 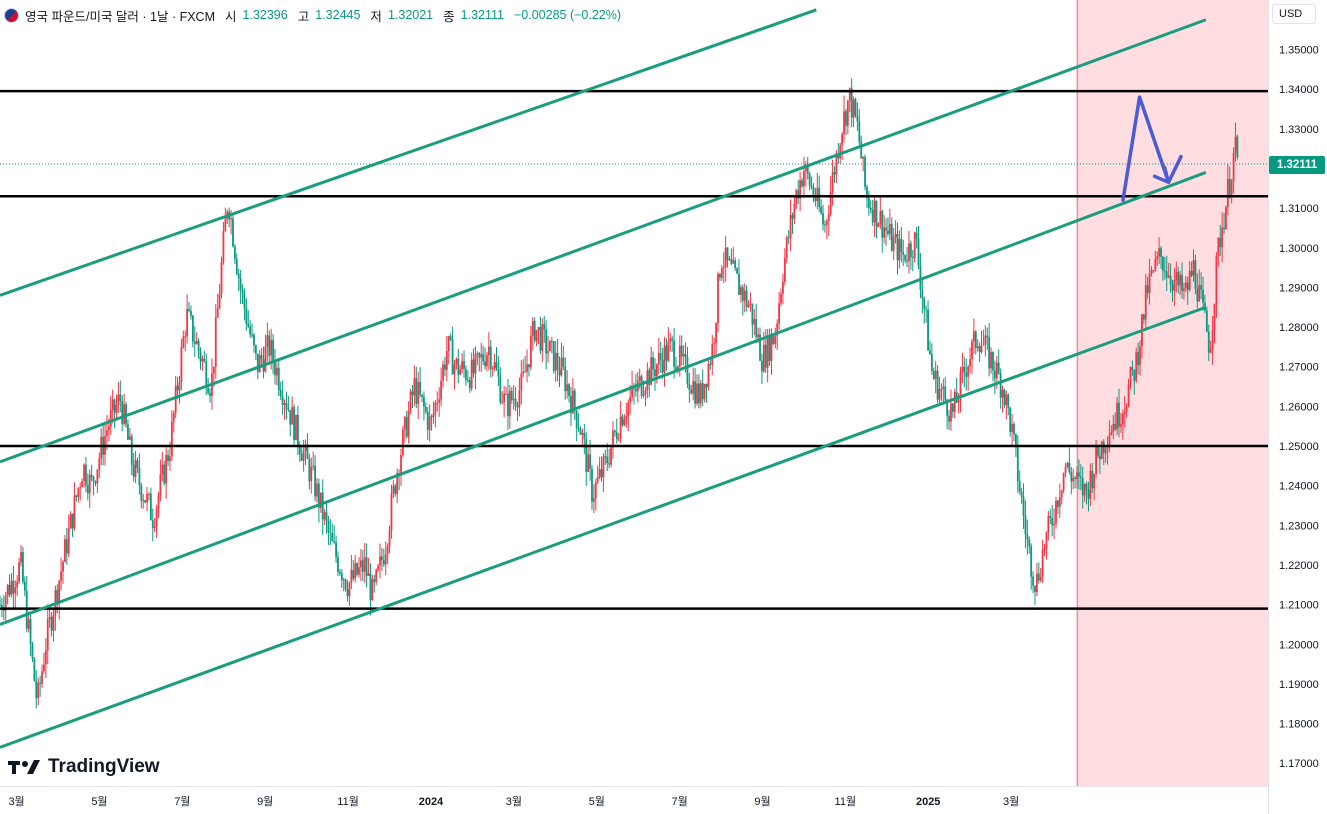 What do you see at coordinates (431, 802) in the screenshot?
I see `time-tick-label: 2024` at bounding box center [431, 802].